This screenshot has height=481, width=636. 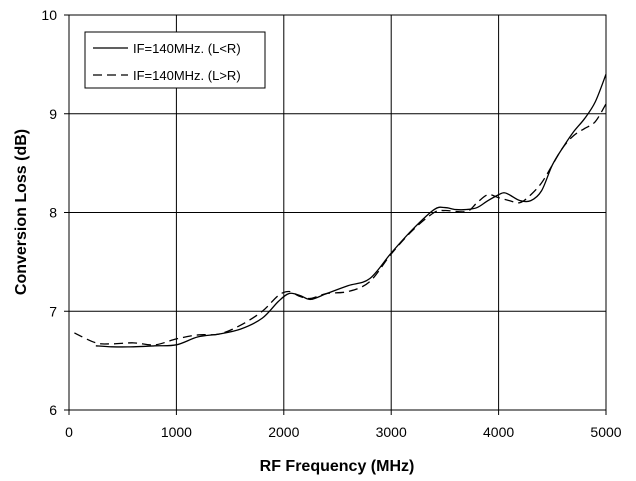 I want to click on y-tick-label: 7, so click(x=53, y=311).